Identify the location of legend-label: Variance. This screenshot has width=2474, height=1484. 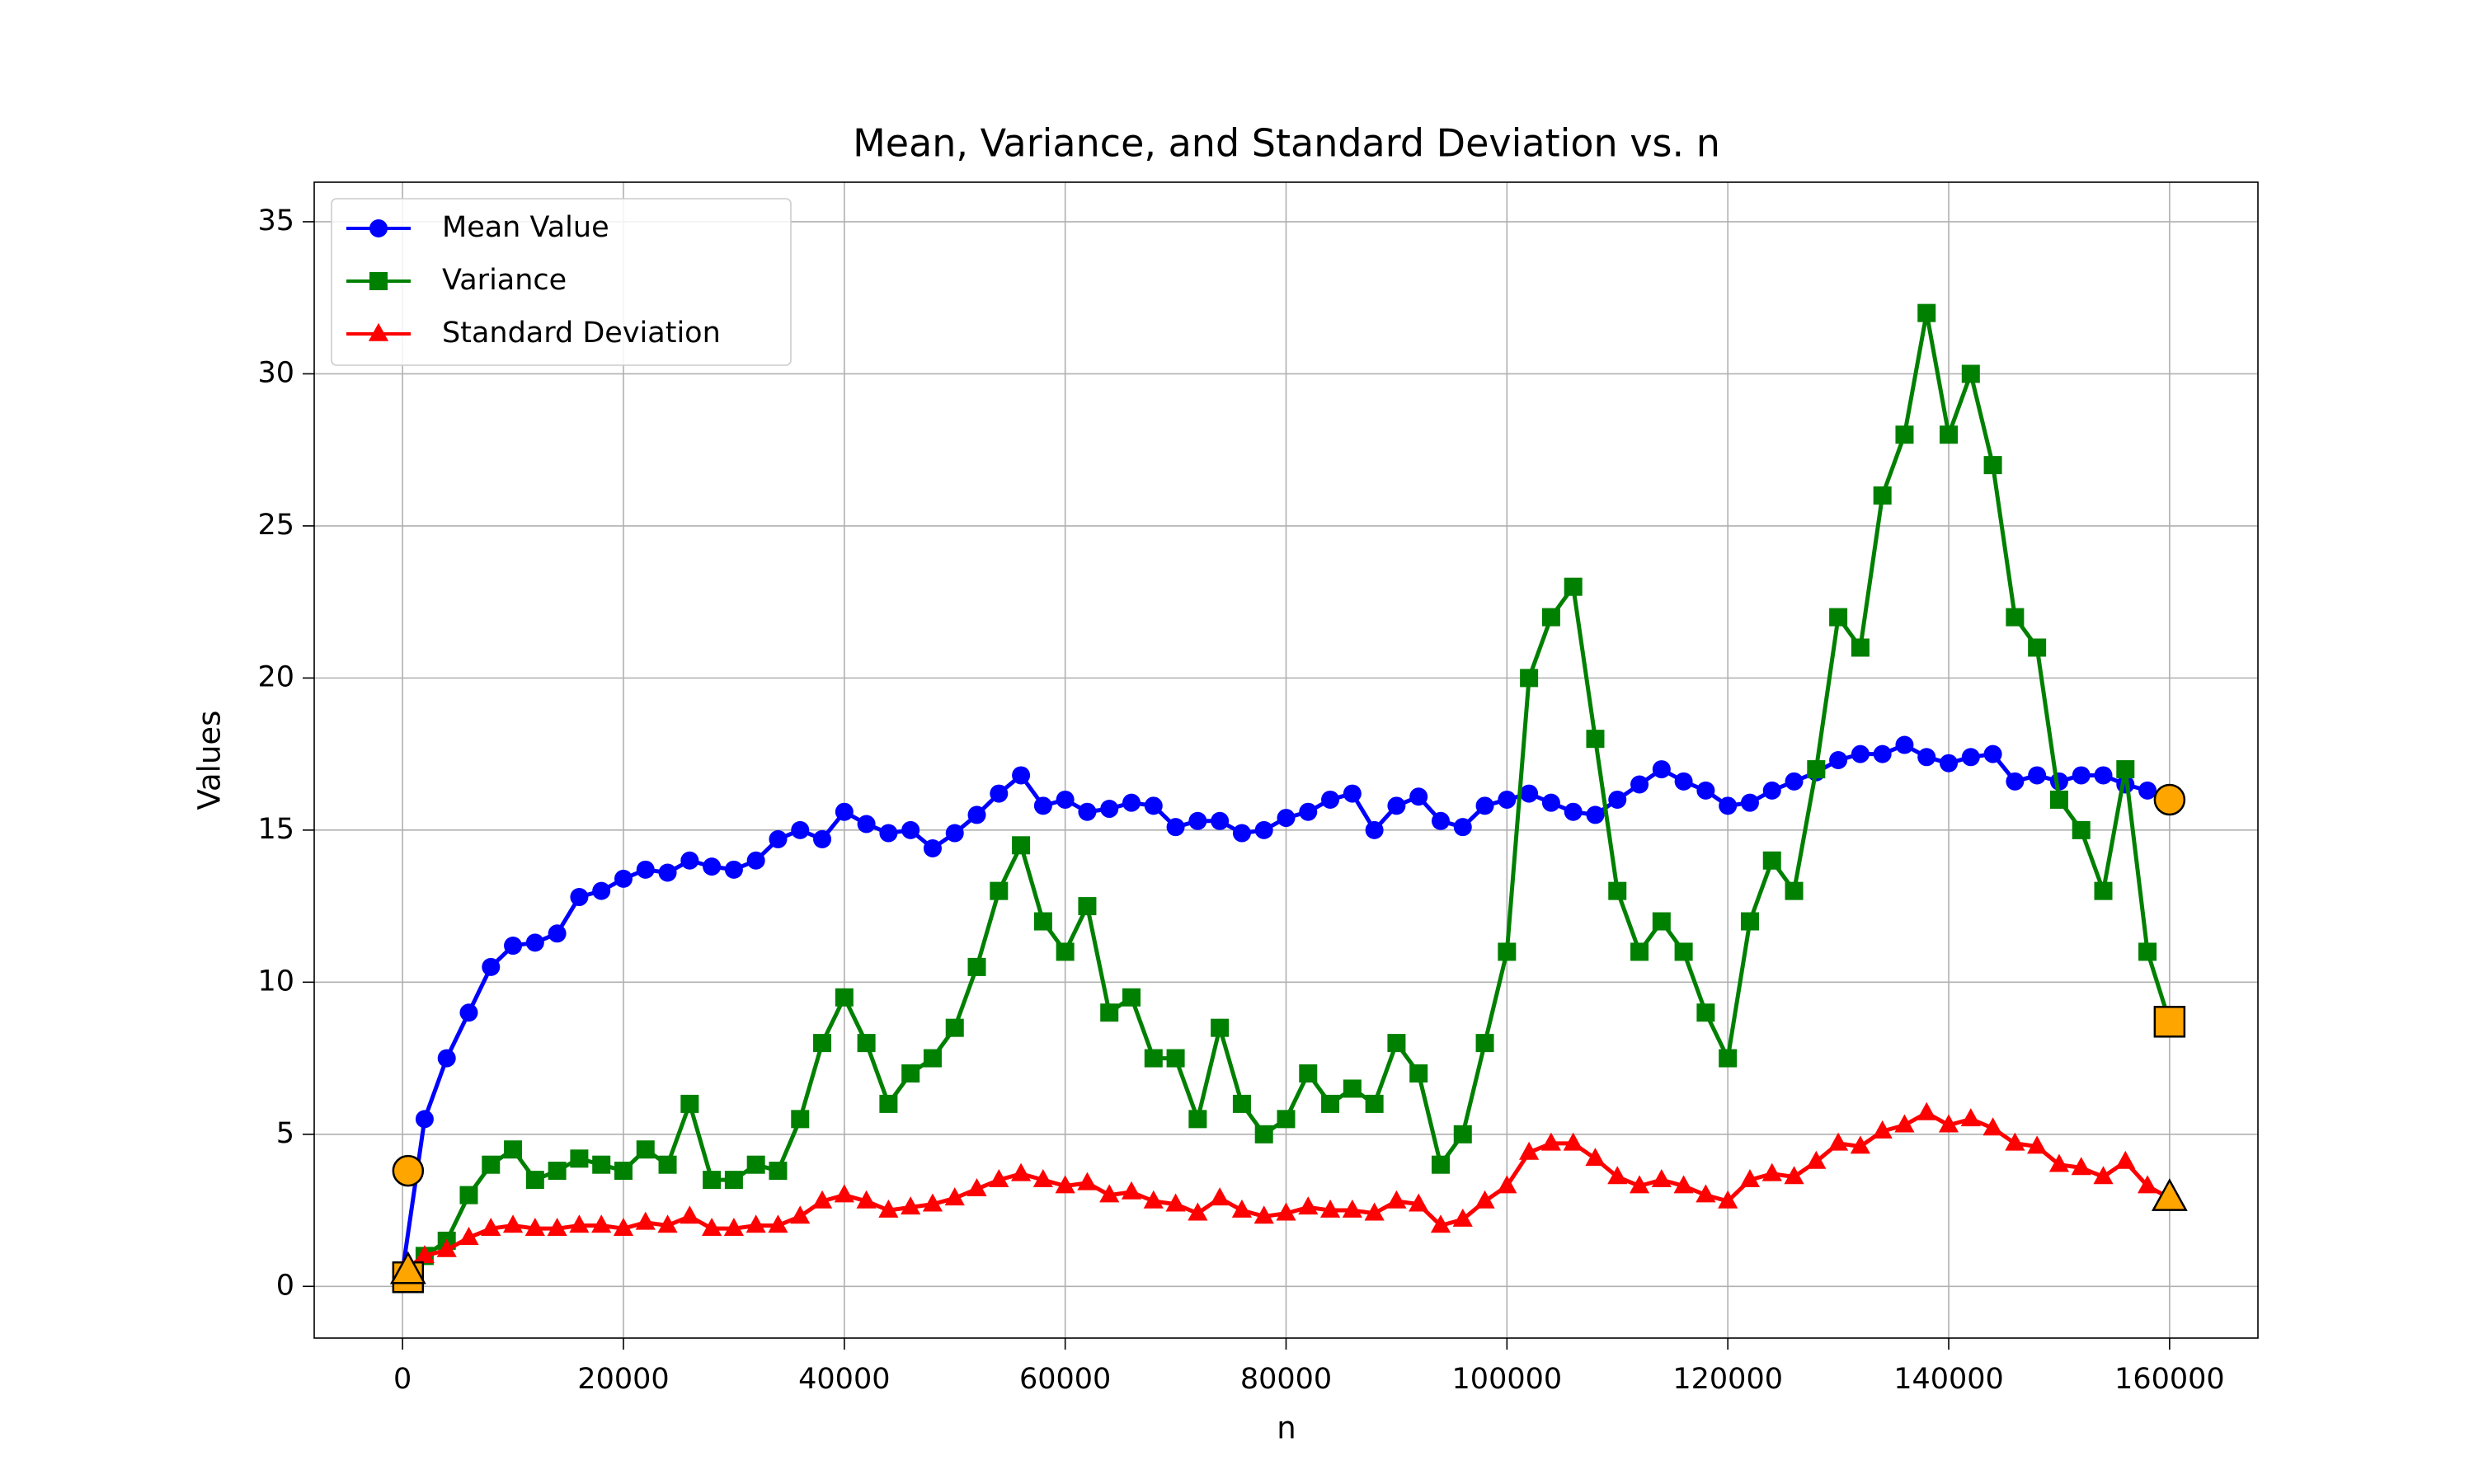
(504, 280).